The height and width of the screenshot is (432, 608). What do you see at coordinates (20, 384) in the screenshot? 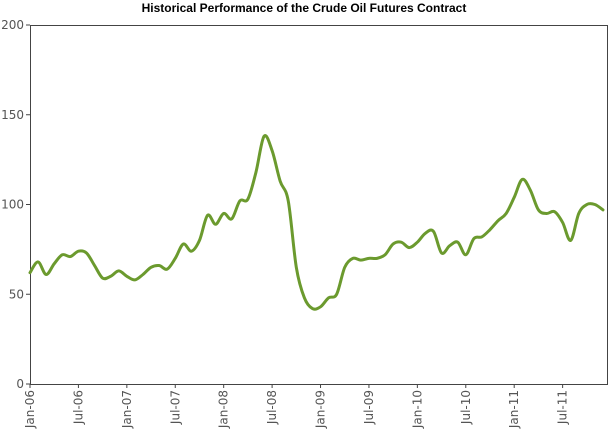
I see `y-tick-label: 0` at bounding box center [20, 384].